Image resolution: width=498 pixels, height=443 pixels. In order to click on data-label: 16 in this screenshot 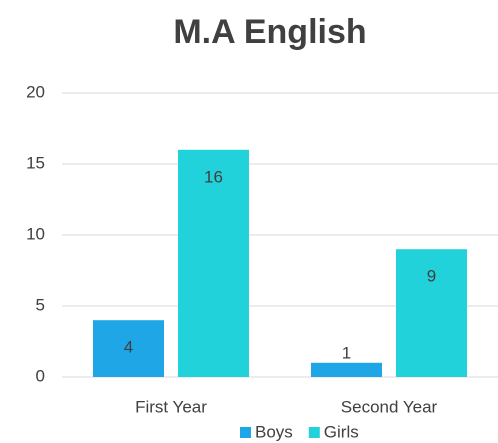, I will do `click(213, 176)`.